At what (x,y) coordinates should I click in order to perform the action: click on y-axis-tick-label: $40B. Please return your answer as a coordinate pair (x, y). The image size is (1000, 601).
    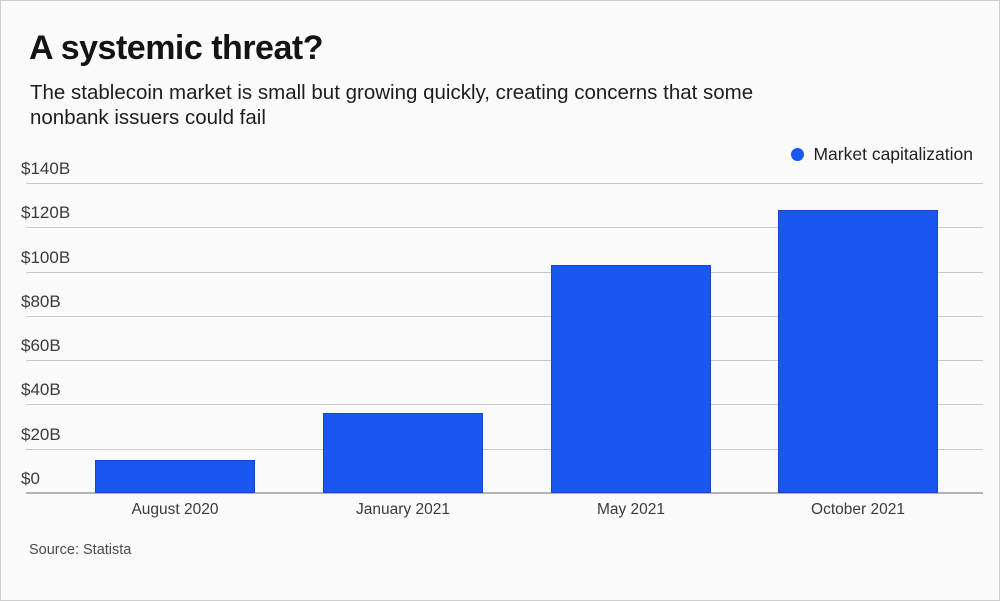
    Looking at the image, I should click on (41, 390).